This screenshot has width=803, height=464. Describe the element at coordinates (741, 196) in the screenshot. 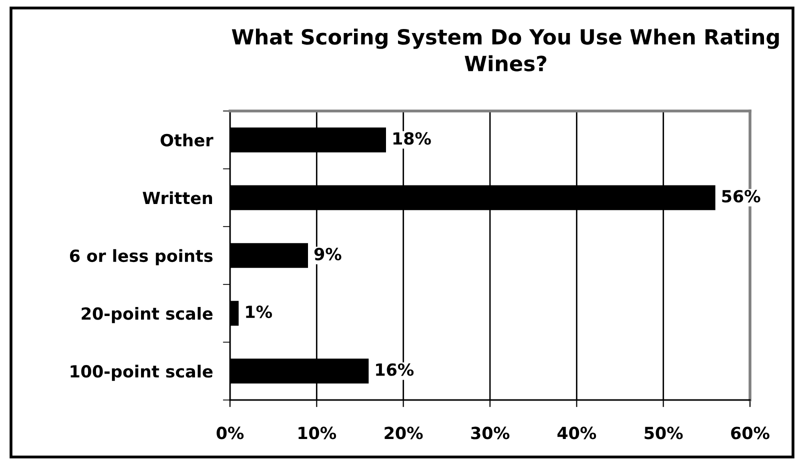

I see `data-label: 56%` at that location.